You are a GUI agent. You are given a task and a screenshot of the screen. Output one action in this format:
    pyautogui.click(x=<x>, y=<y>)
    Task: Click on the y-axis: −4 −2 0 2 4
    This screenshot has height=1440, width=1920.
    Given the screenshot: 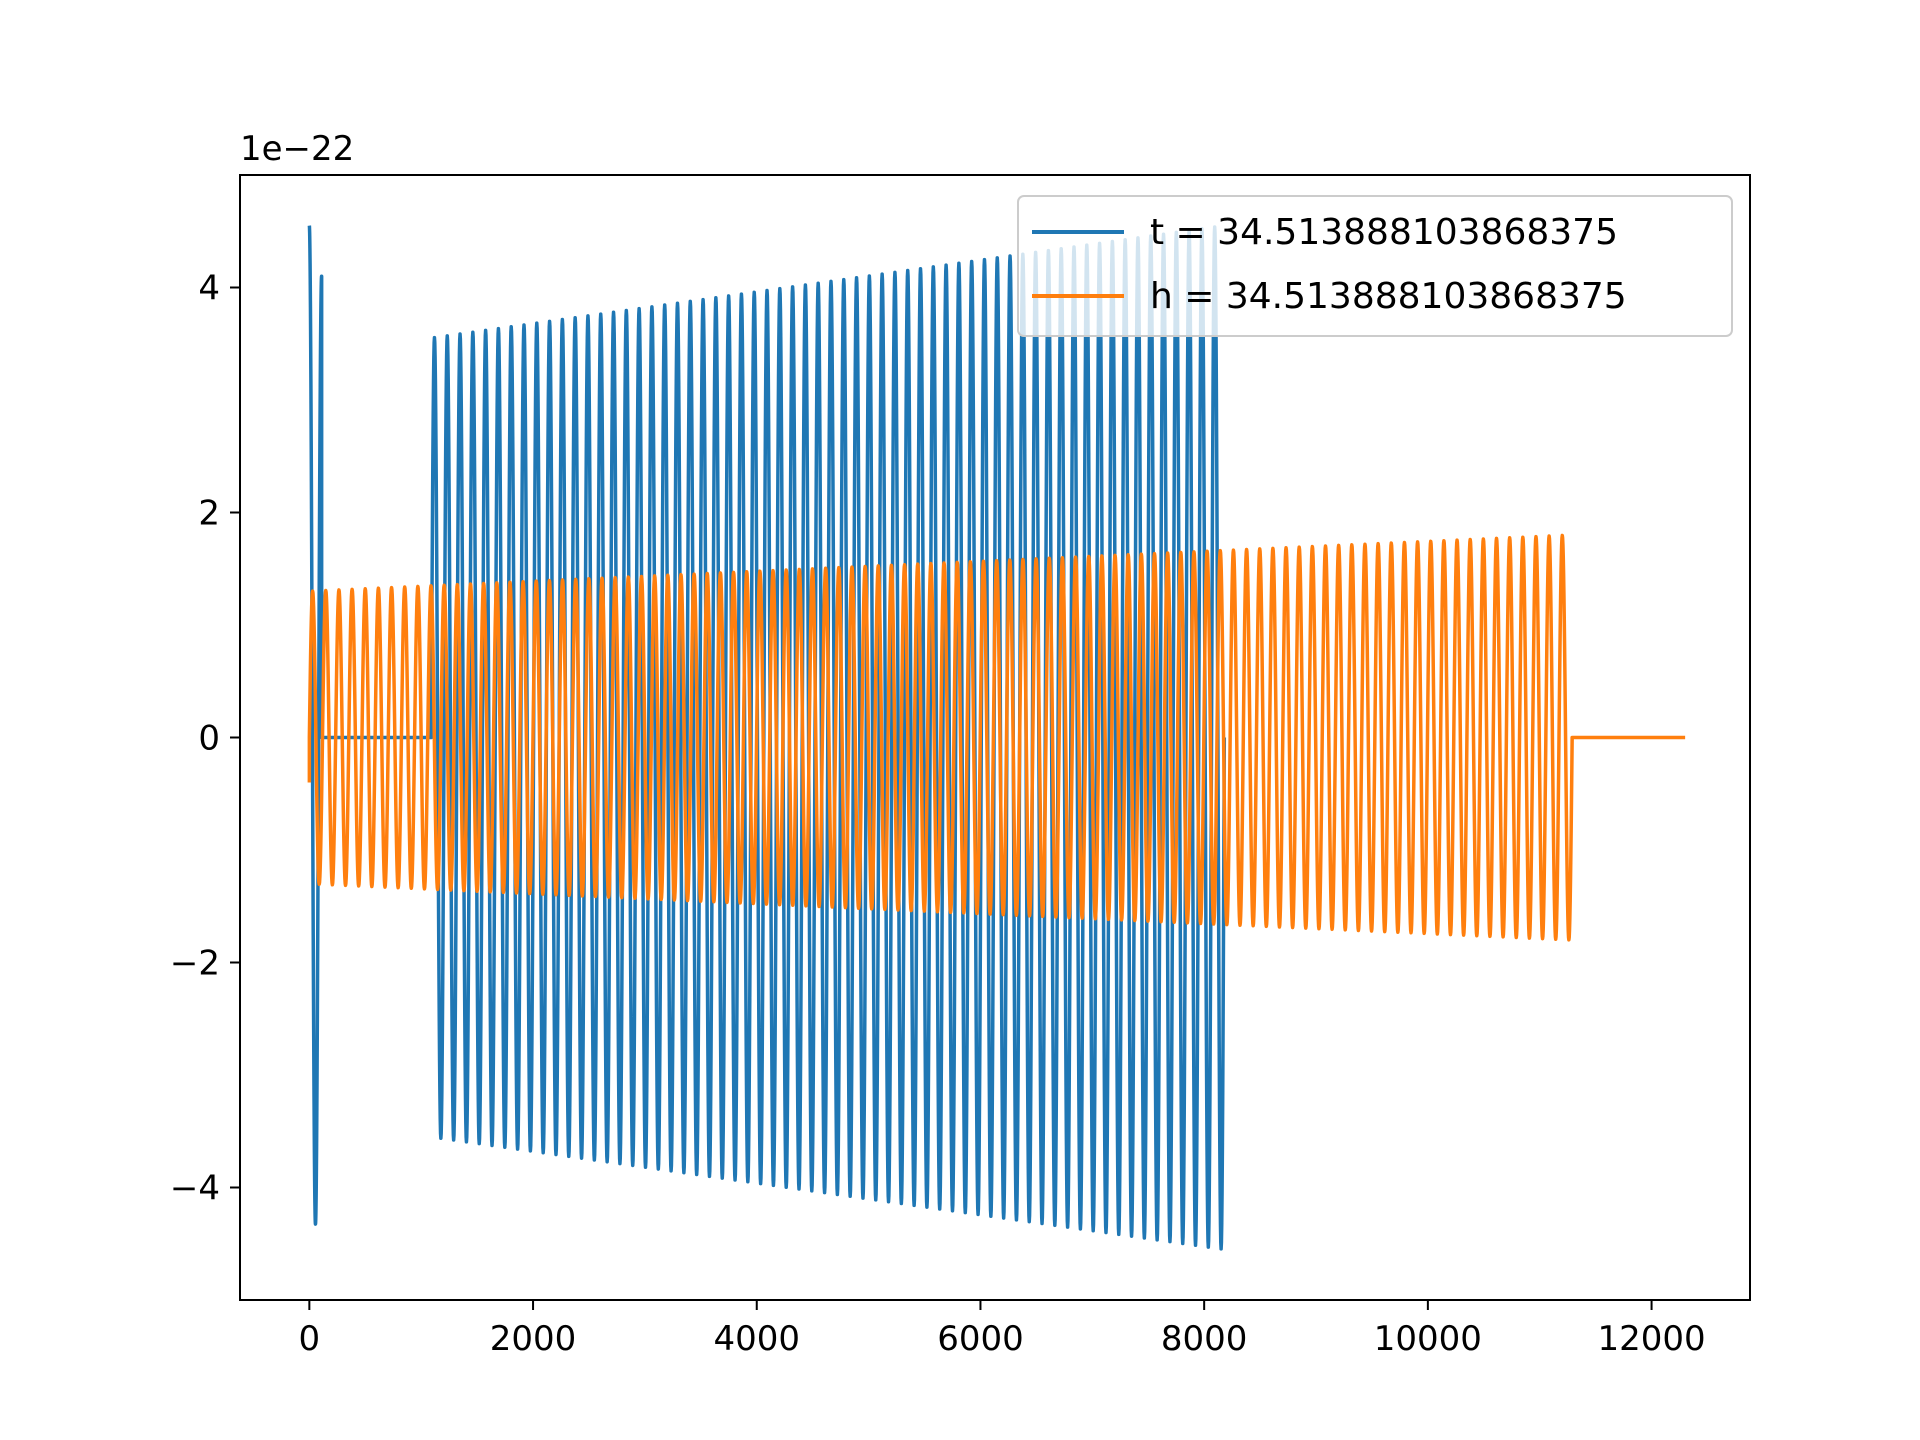 What is the action you would take?
    pyautogui.click(x=205, y=739)
    